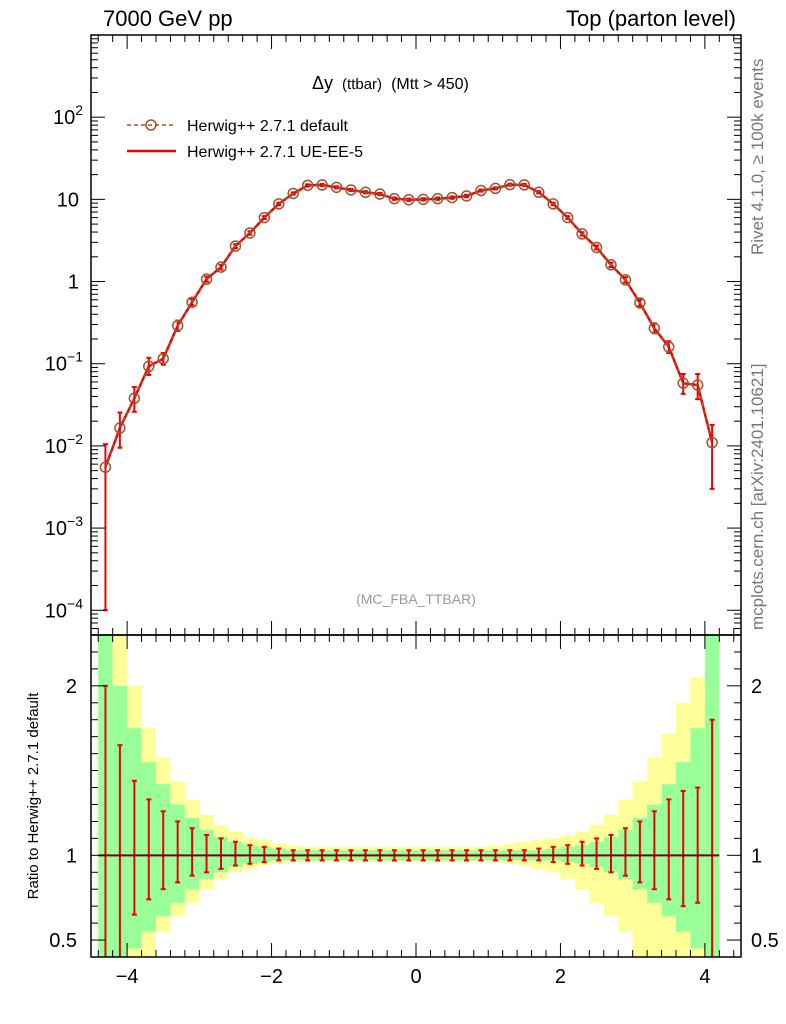 This screenshot has height=1024, width=786. I want to click on x-tick-label: 4, so click(704, 977).